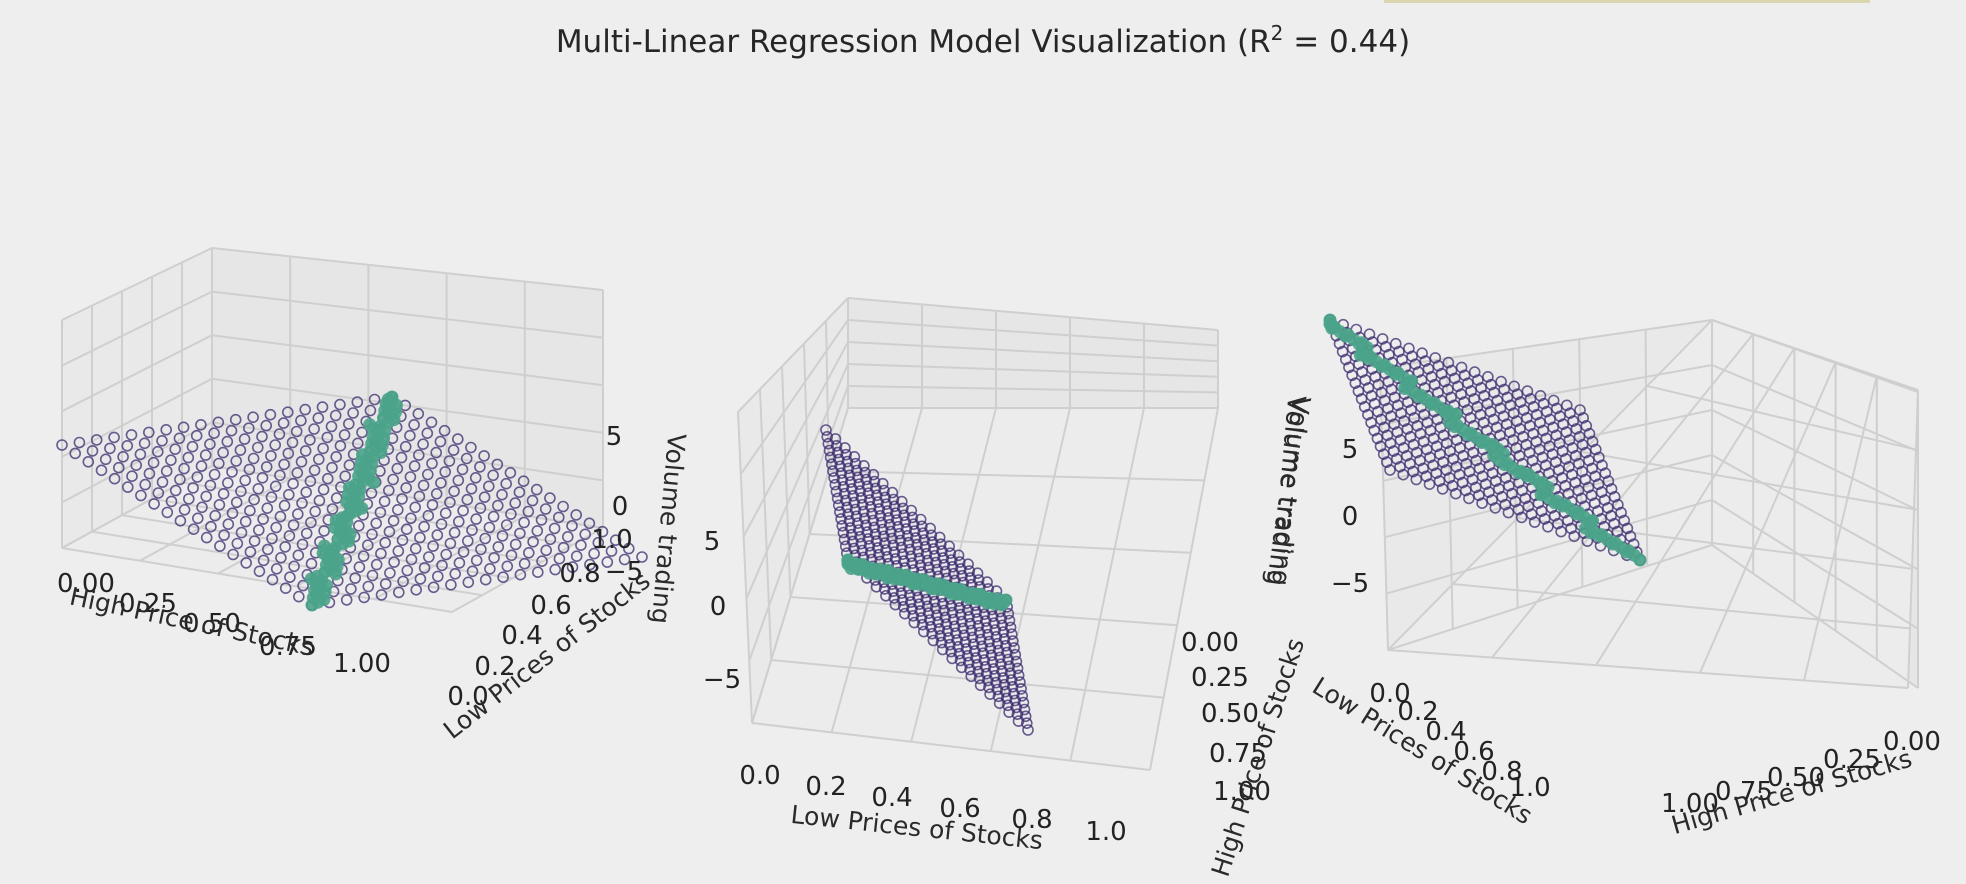 This screenshot has width=1966, height=884. Describe the element at coordinates (494, 667) in the screenshot. I see `y-tick-label: 0.2` at that location.